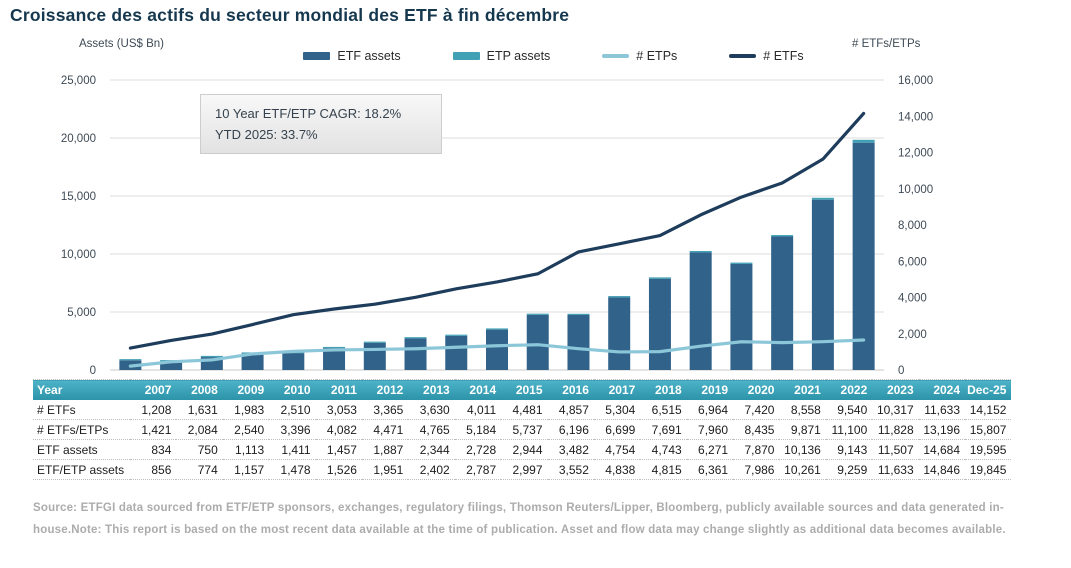 The width and height of the screenshot is (1071, 568). Describe the element at coordinates (338, 429) in the screenshot. I see `table-cell: 4,082` at that location.